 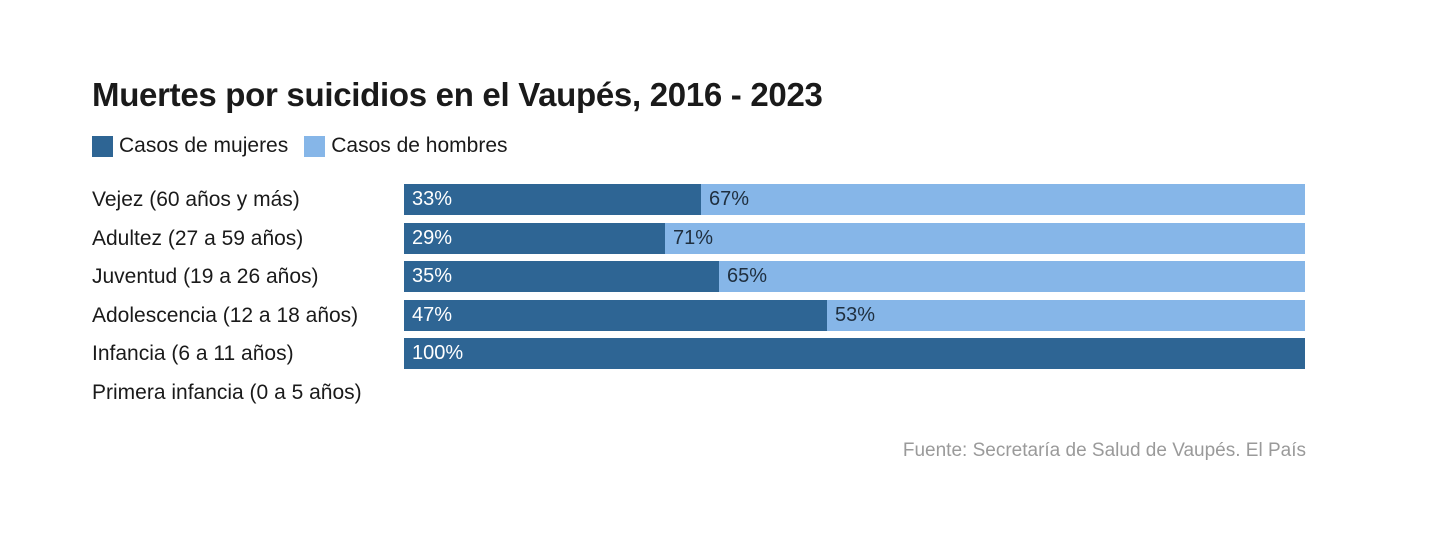 I want to click on chart-row: Juventud (19 a 26 años) 35% 65%, so click(x=698, y=277).